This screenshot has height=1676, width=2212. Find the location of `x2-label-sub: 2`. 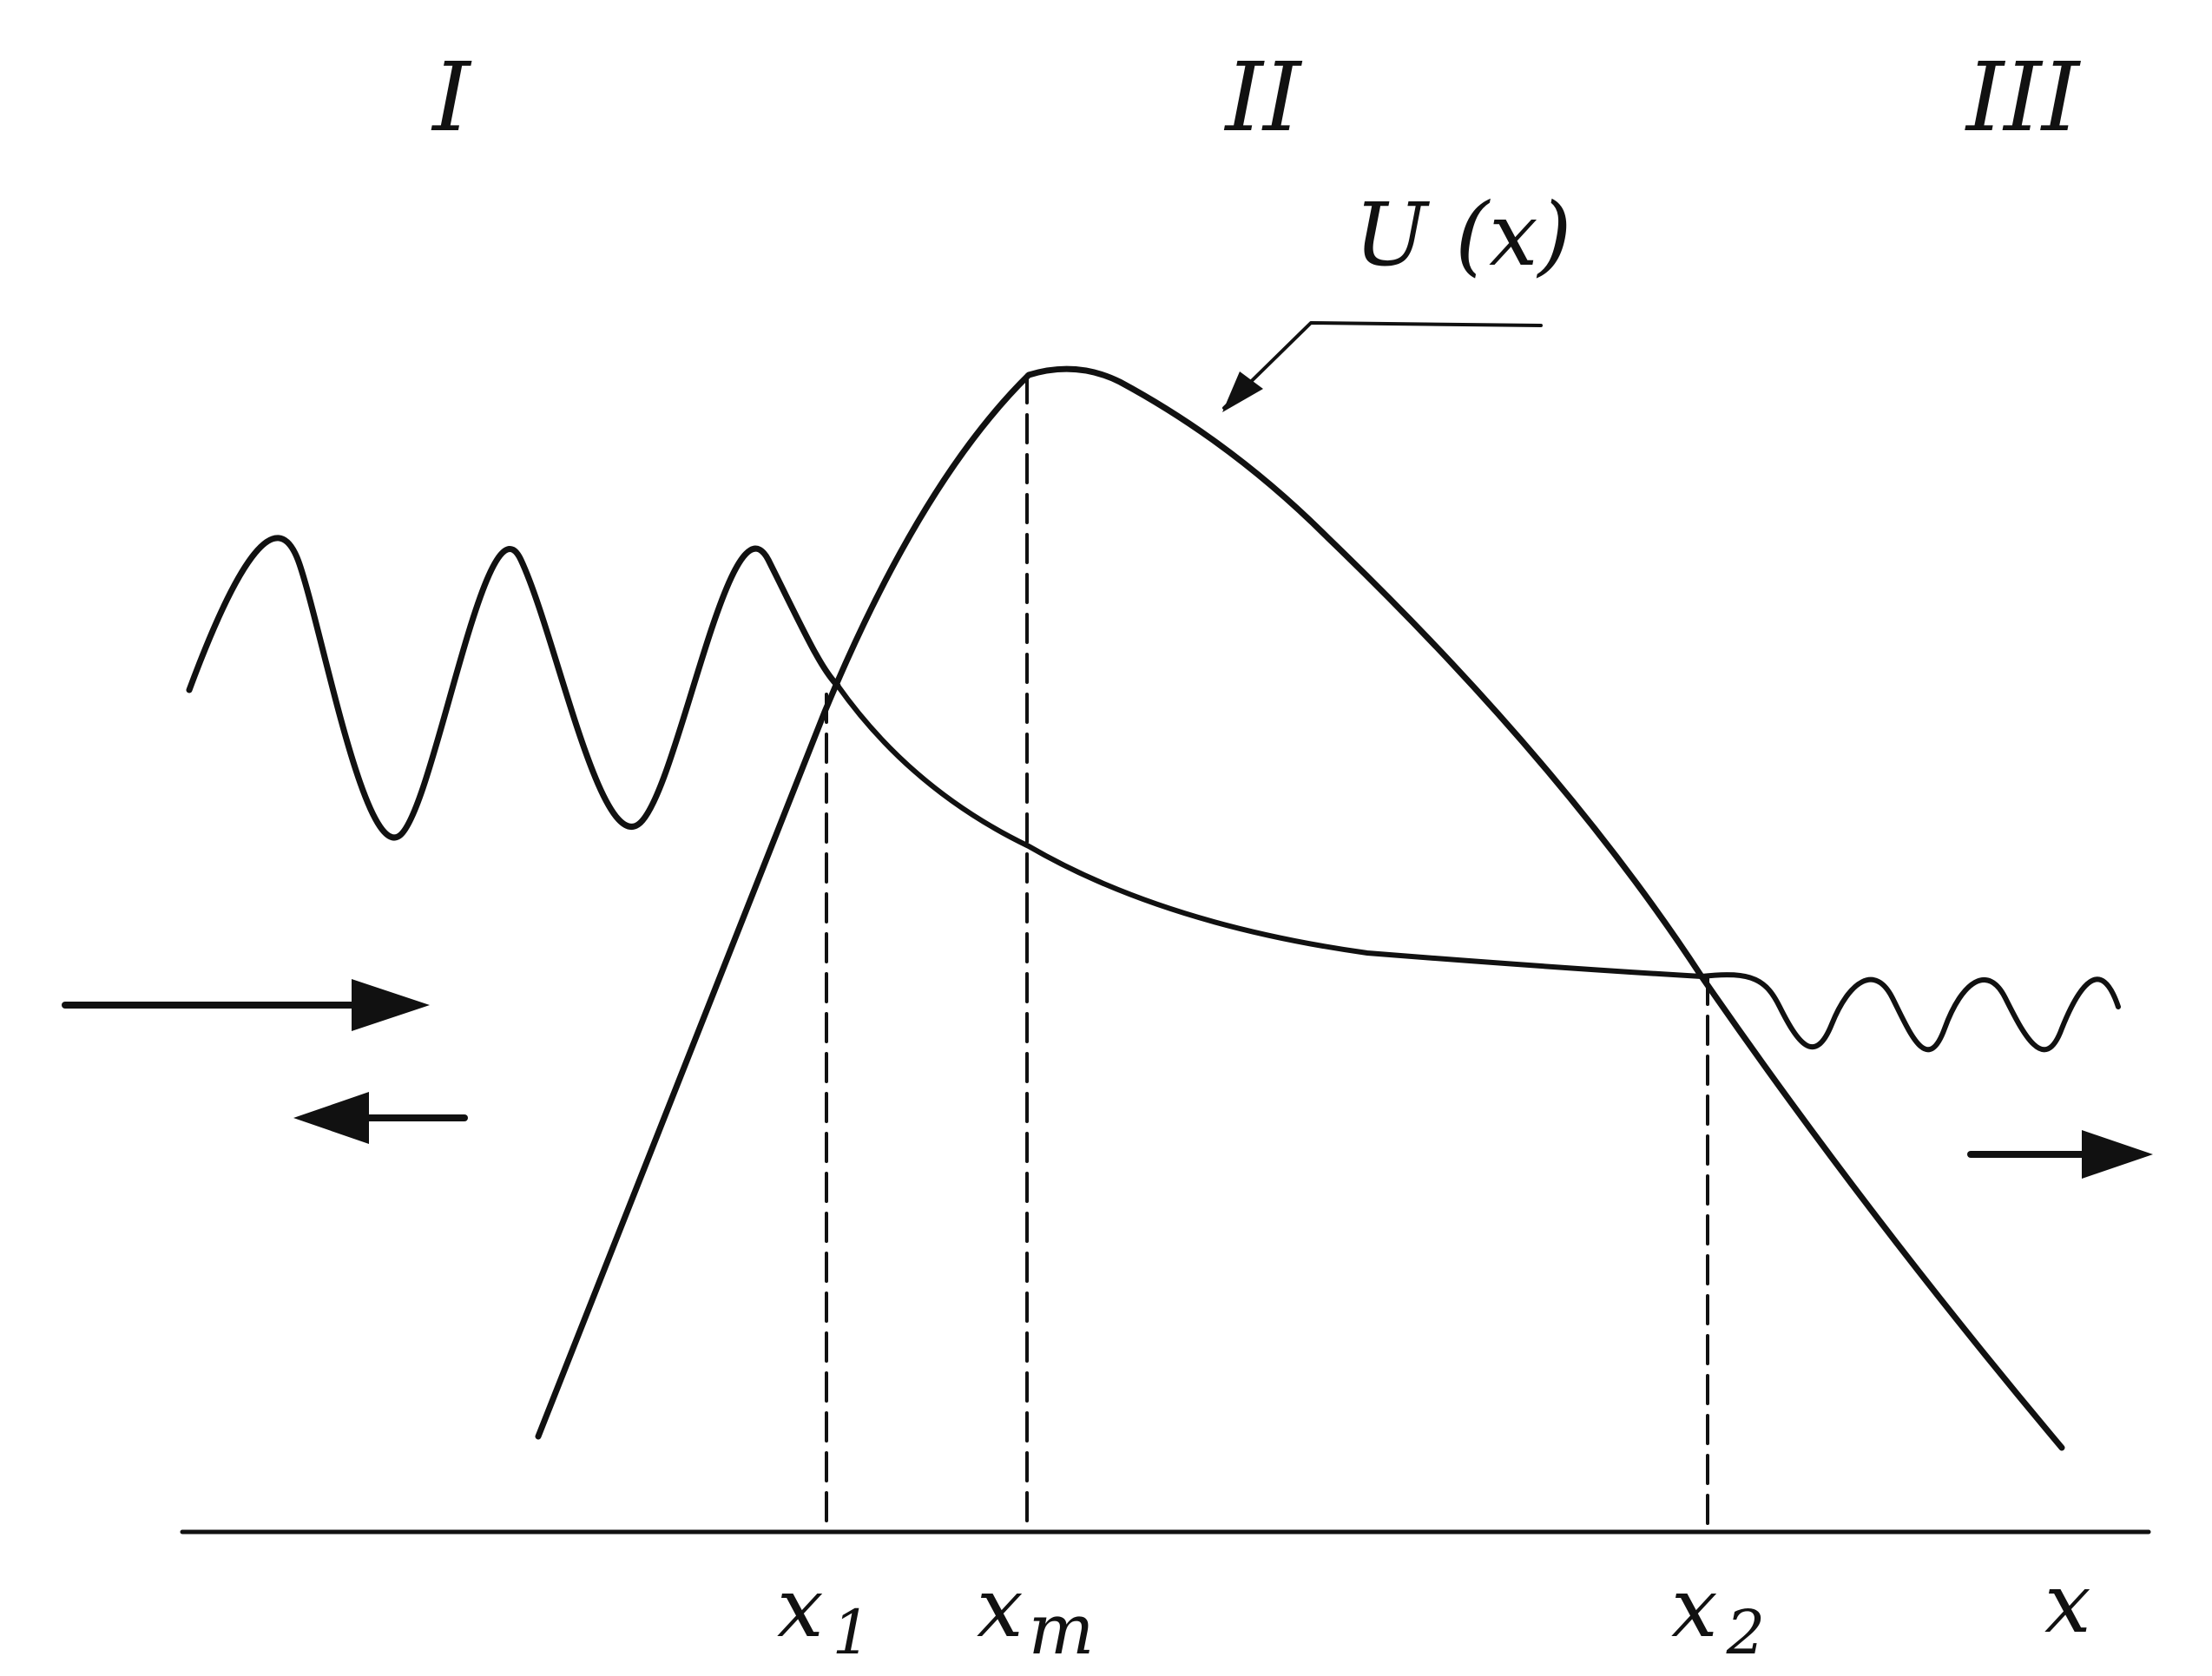

x2-label-sub: 2 is located at coordinates (1746, 1633).